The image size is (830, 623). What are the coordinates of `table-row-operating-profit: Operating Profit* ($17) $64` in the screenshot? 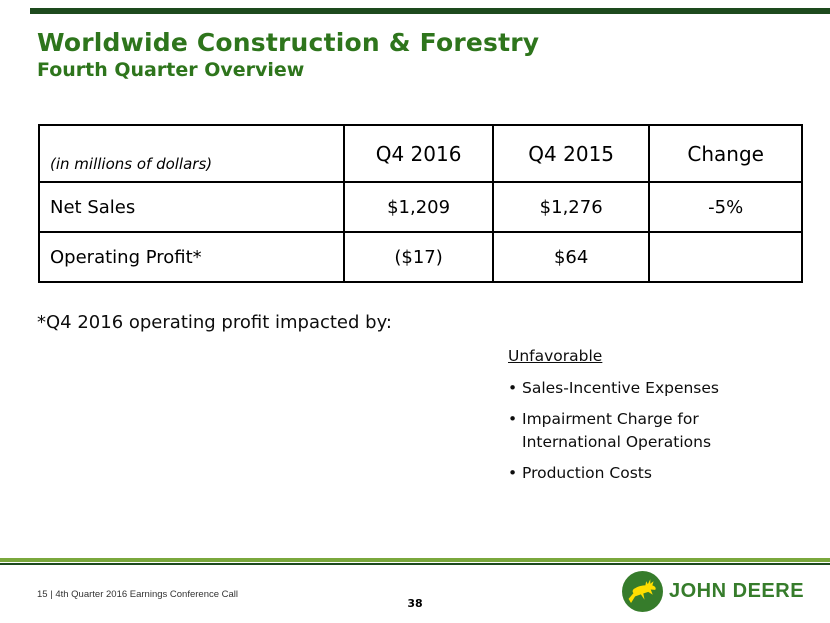 It's located at (420, 257).